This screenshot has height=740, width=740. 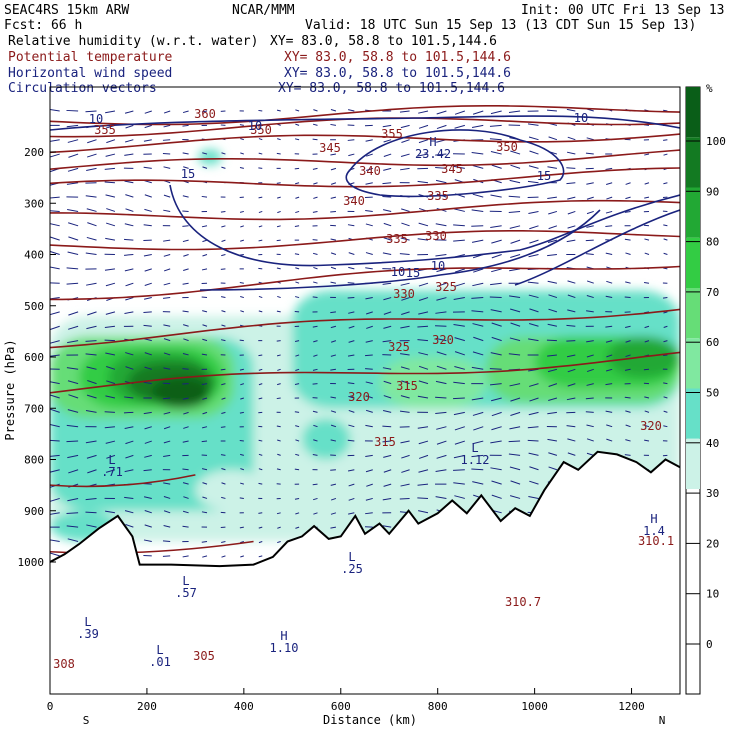 I want to click on theta-label-19: 320, so click(x=651, y=426).